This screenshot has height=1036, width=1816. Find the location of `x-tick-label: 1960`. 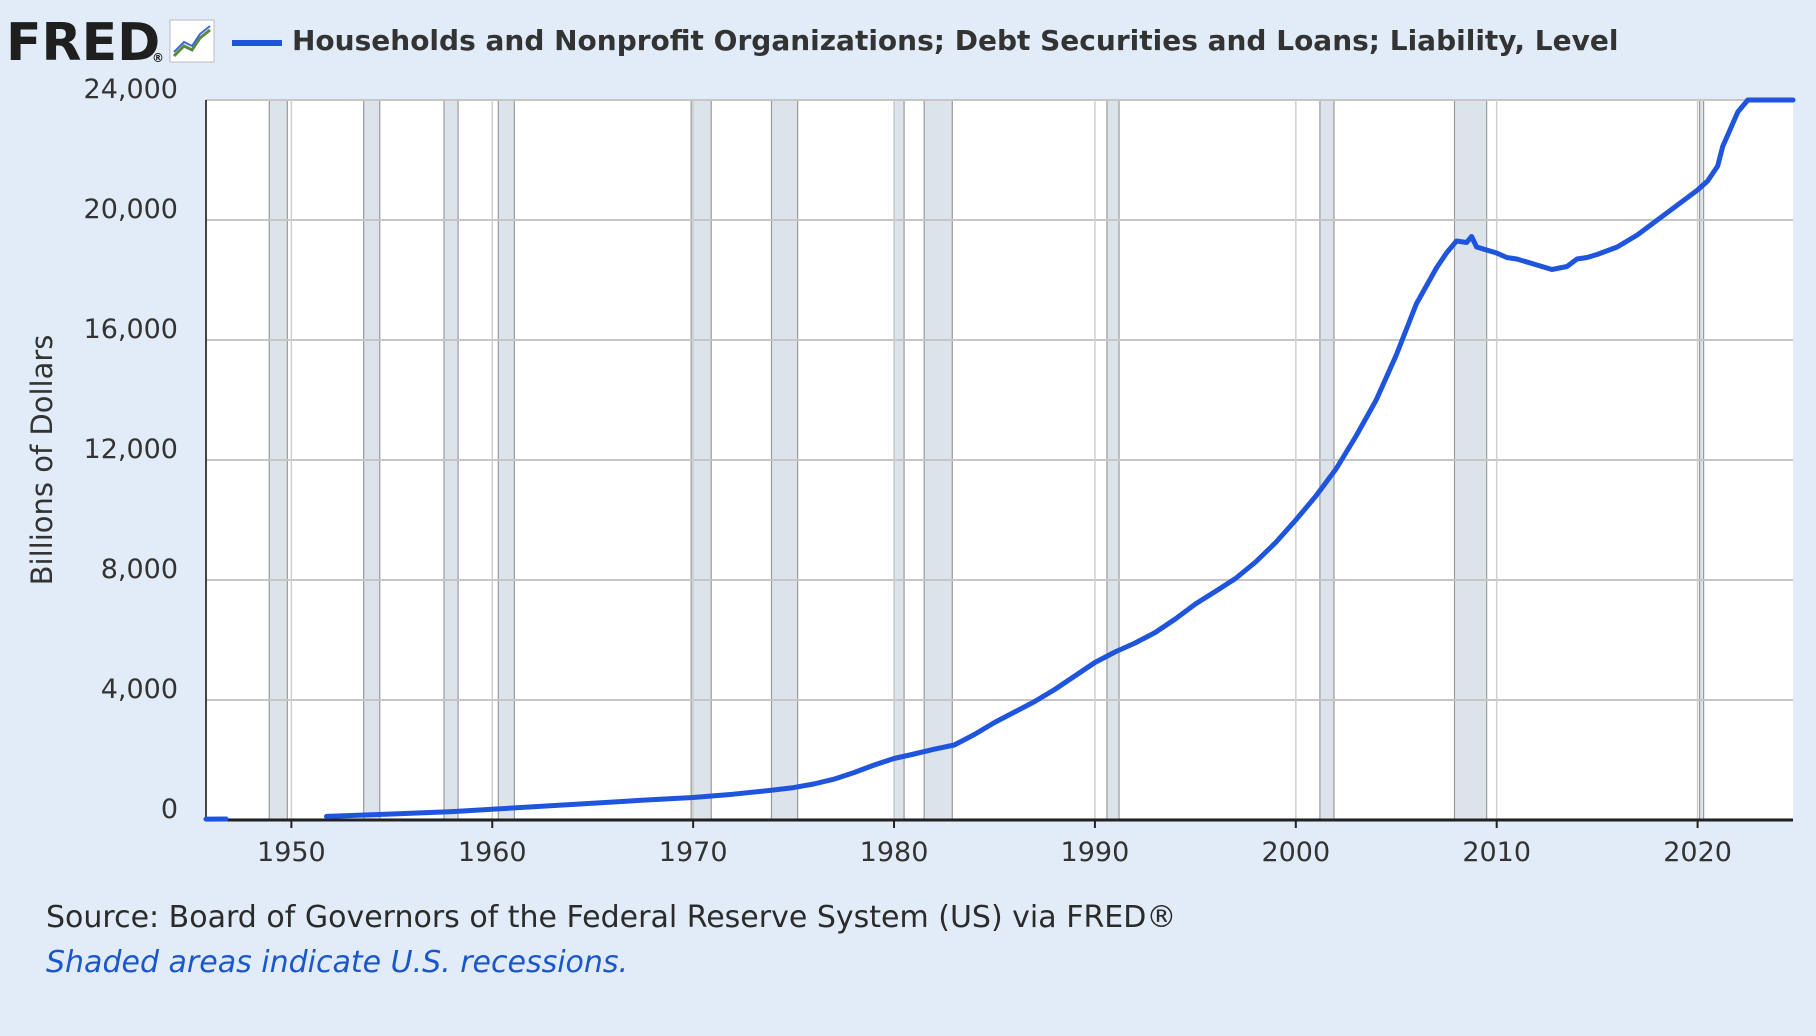

x-tick-label: 1960 is located at coordinates (492, 852).